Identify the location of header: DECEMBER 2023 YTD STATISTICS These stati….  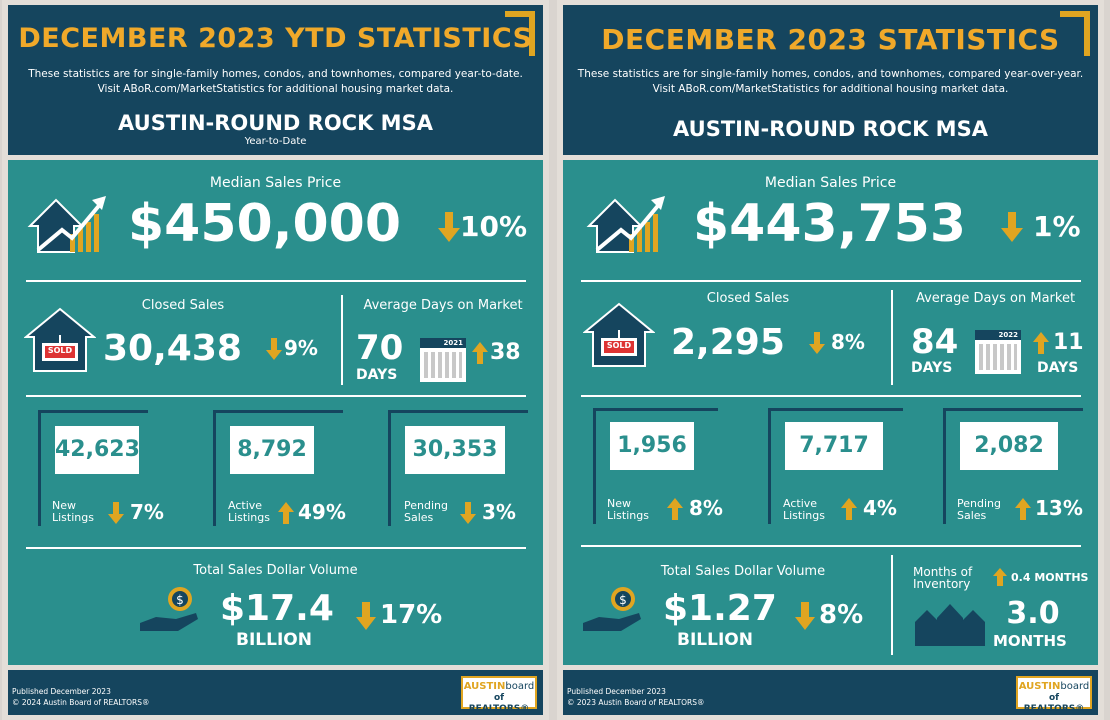
(275, 80).